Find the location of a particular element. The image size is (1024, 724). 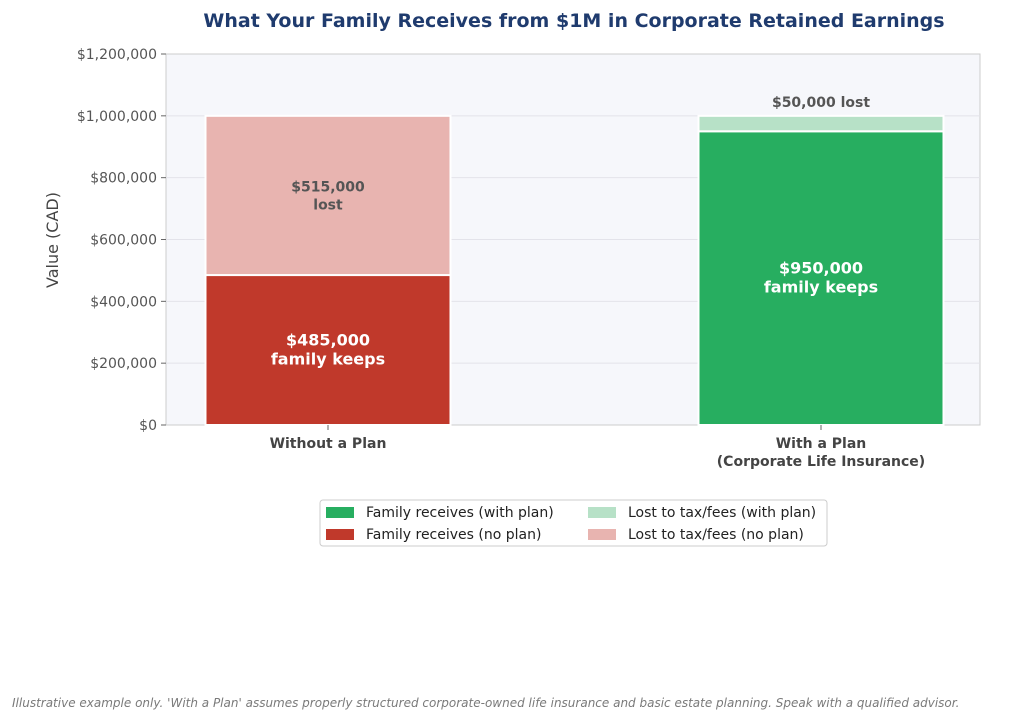

y-tick-label: $0 is located at coordinates (148, 426).